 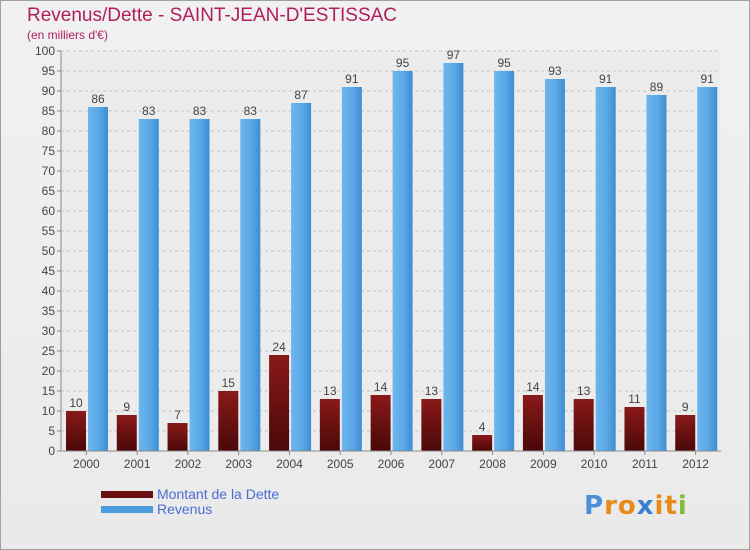 I want to click on y-tick-label: 45, so click(x=49, y=271).